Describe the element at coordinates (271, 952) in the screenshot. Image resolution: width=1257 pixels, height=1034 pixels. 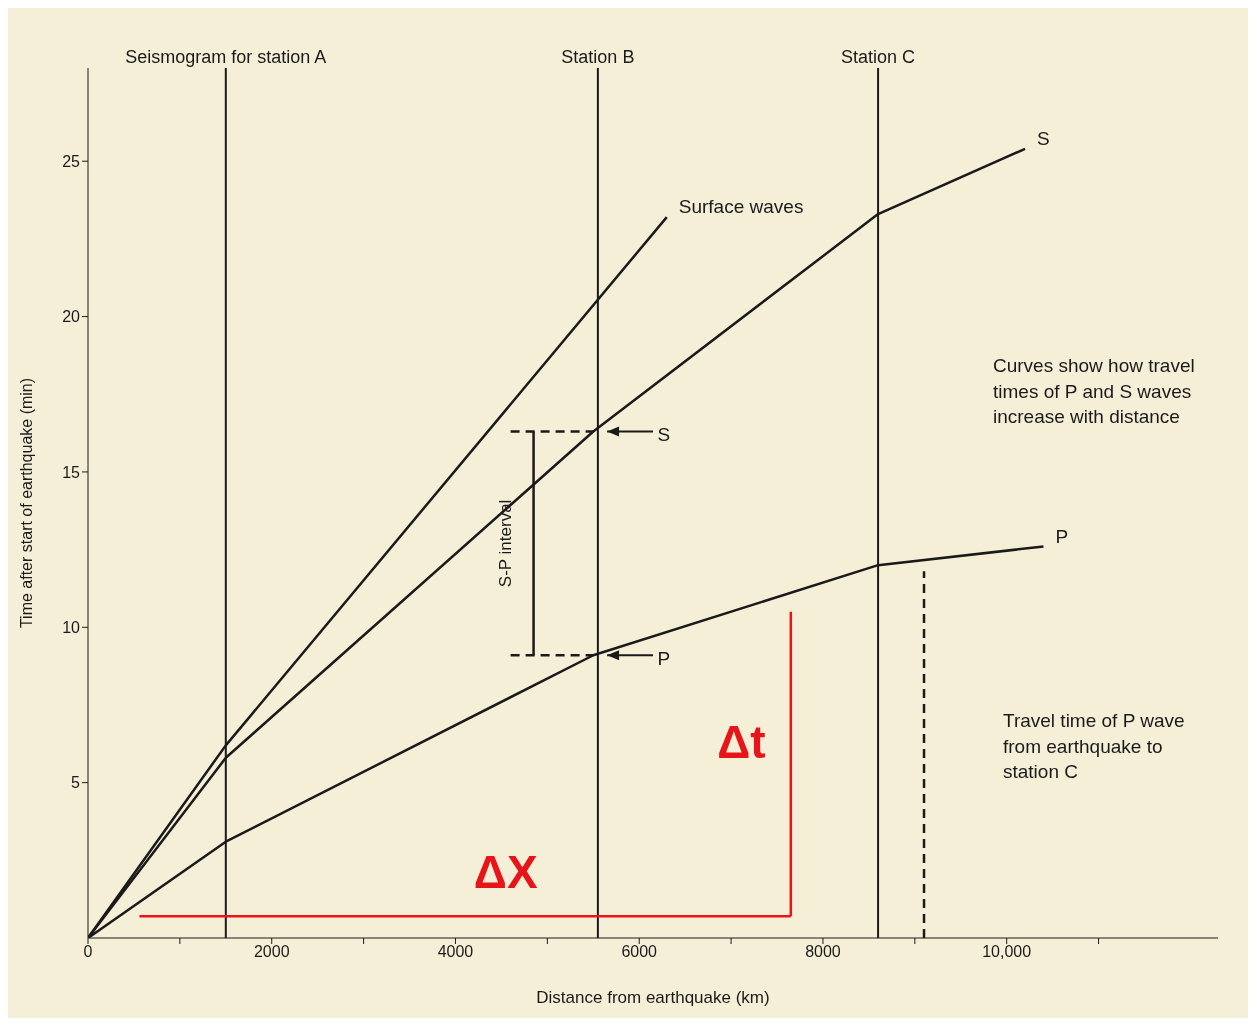
I see `x-tick-label: 2000` at that location.